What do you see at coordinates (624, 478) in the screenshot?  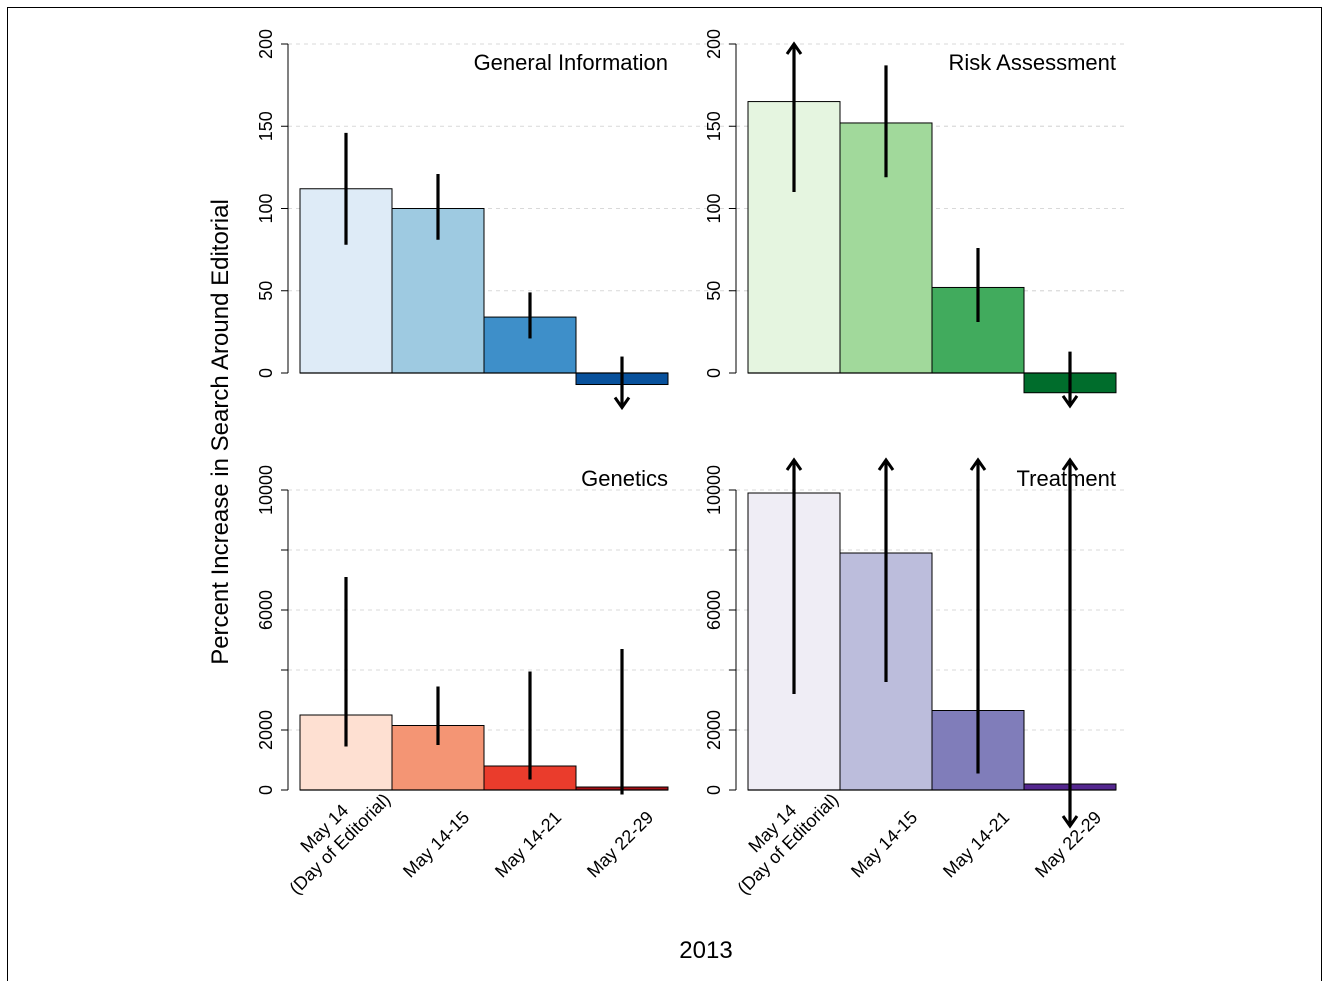 I see `panel-title: Genetics` at bounding box center [624, 478].